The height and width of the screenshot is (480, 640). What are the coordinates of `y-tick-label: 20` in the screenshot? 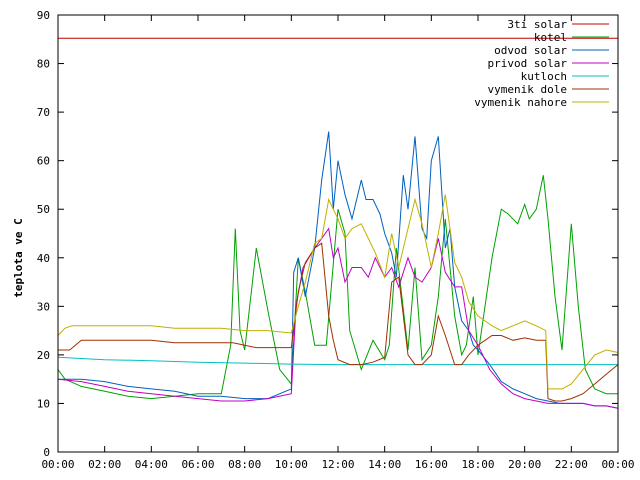 It's located at (43, 355).